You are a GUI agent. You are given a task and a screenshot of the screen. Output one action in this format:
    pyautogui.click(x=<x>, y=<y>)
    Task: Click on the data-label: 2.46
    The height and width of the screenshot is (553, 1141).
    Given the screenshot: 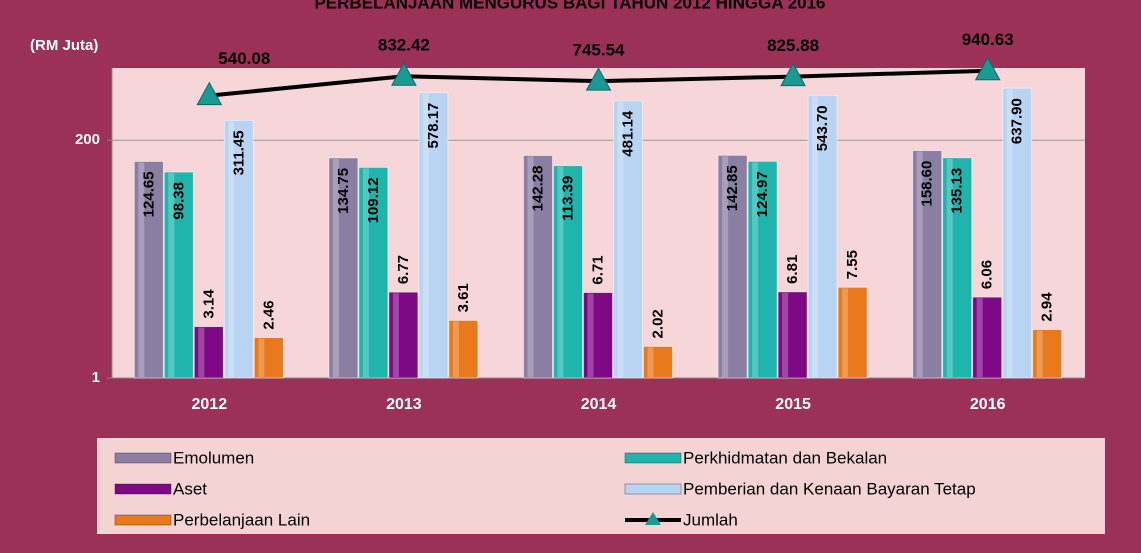 What is the action you would take?
    pyautogui.click(x=268, y=314)
    